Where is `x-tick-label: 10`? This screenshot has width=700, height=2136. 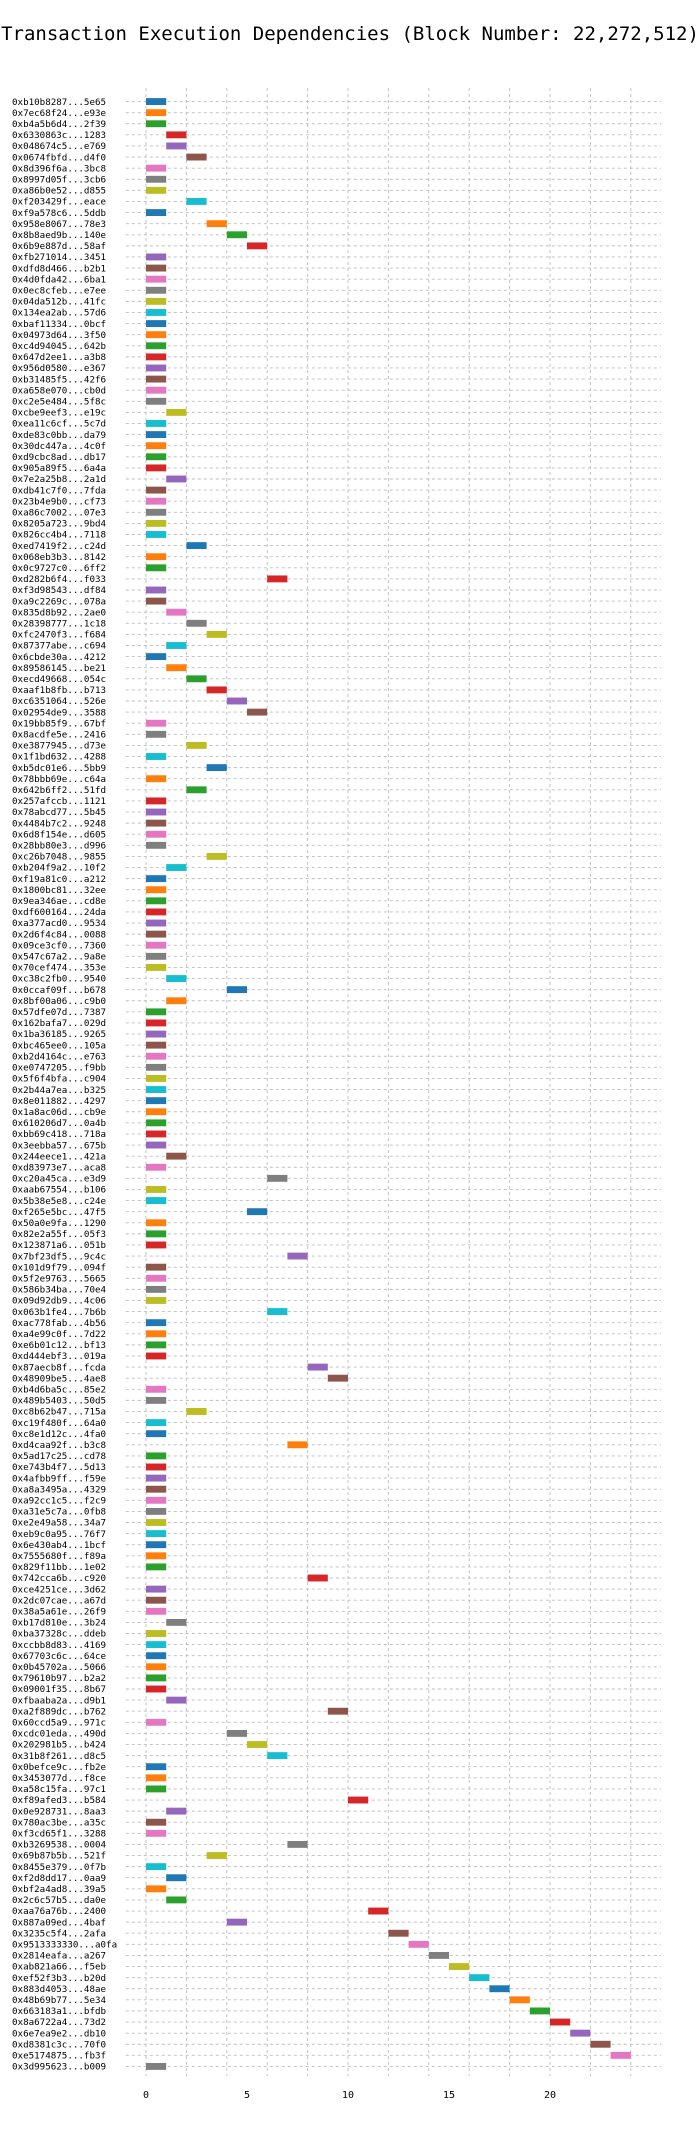
x-tick-label: 10 is located at coordinates (348, 2095).